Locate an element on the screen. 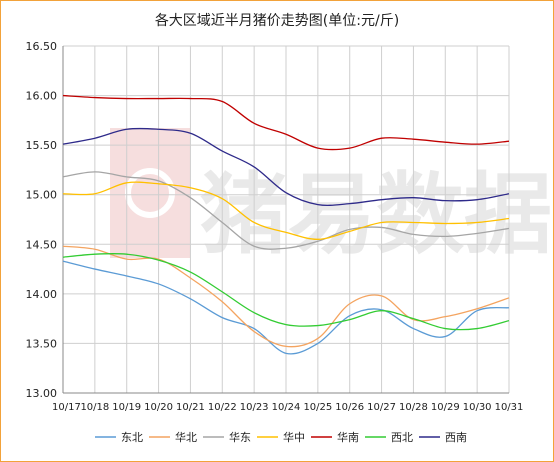 The image size is (554, 462). x-tick-label: 10/28 is located at coordinates (413, 407).